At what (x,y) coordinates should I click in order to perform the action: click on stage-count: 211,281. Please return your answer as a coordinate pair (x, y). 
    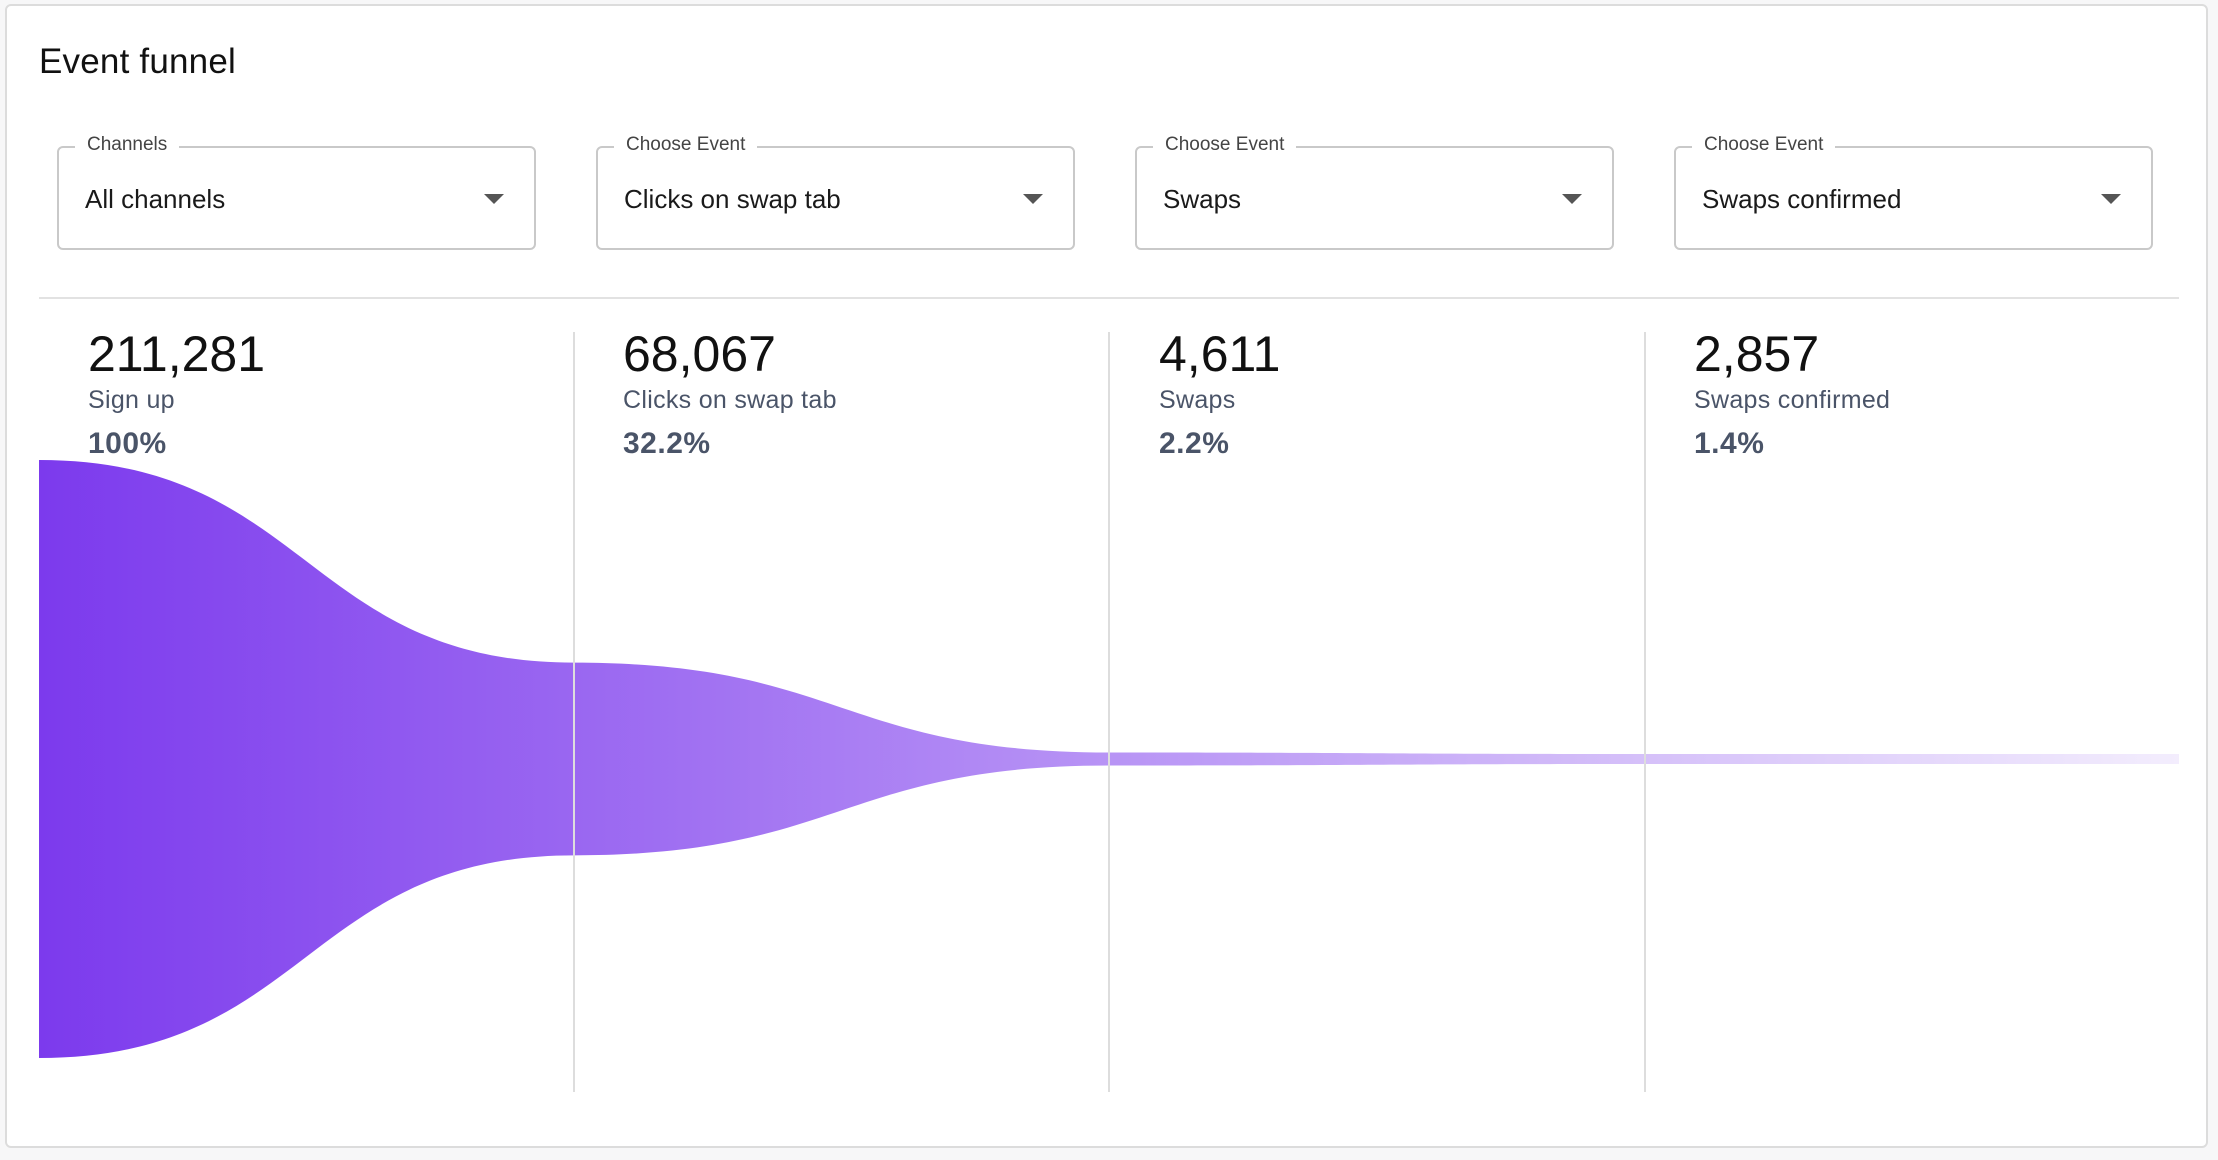
    Looking at the image, I should click on (177, 354).